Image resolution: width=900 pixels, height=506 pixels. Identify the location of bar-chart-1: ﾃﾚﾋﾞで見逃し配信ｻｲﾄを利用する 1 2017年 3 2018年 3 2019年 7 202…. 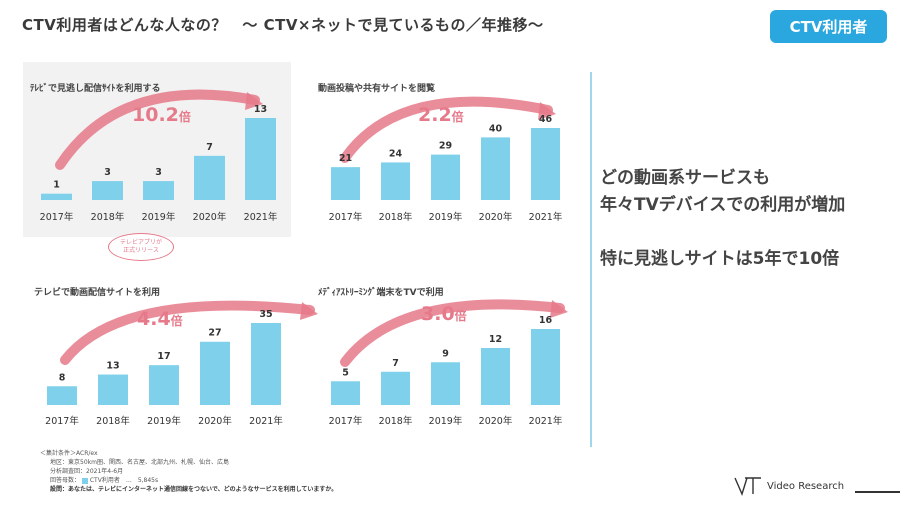
(154, 152).